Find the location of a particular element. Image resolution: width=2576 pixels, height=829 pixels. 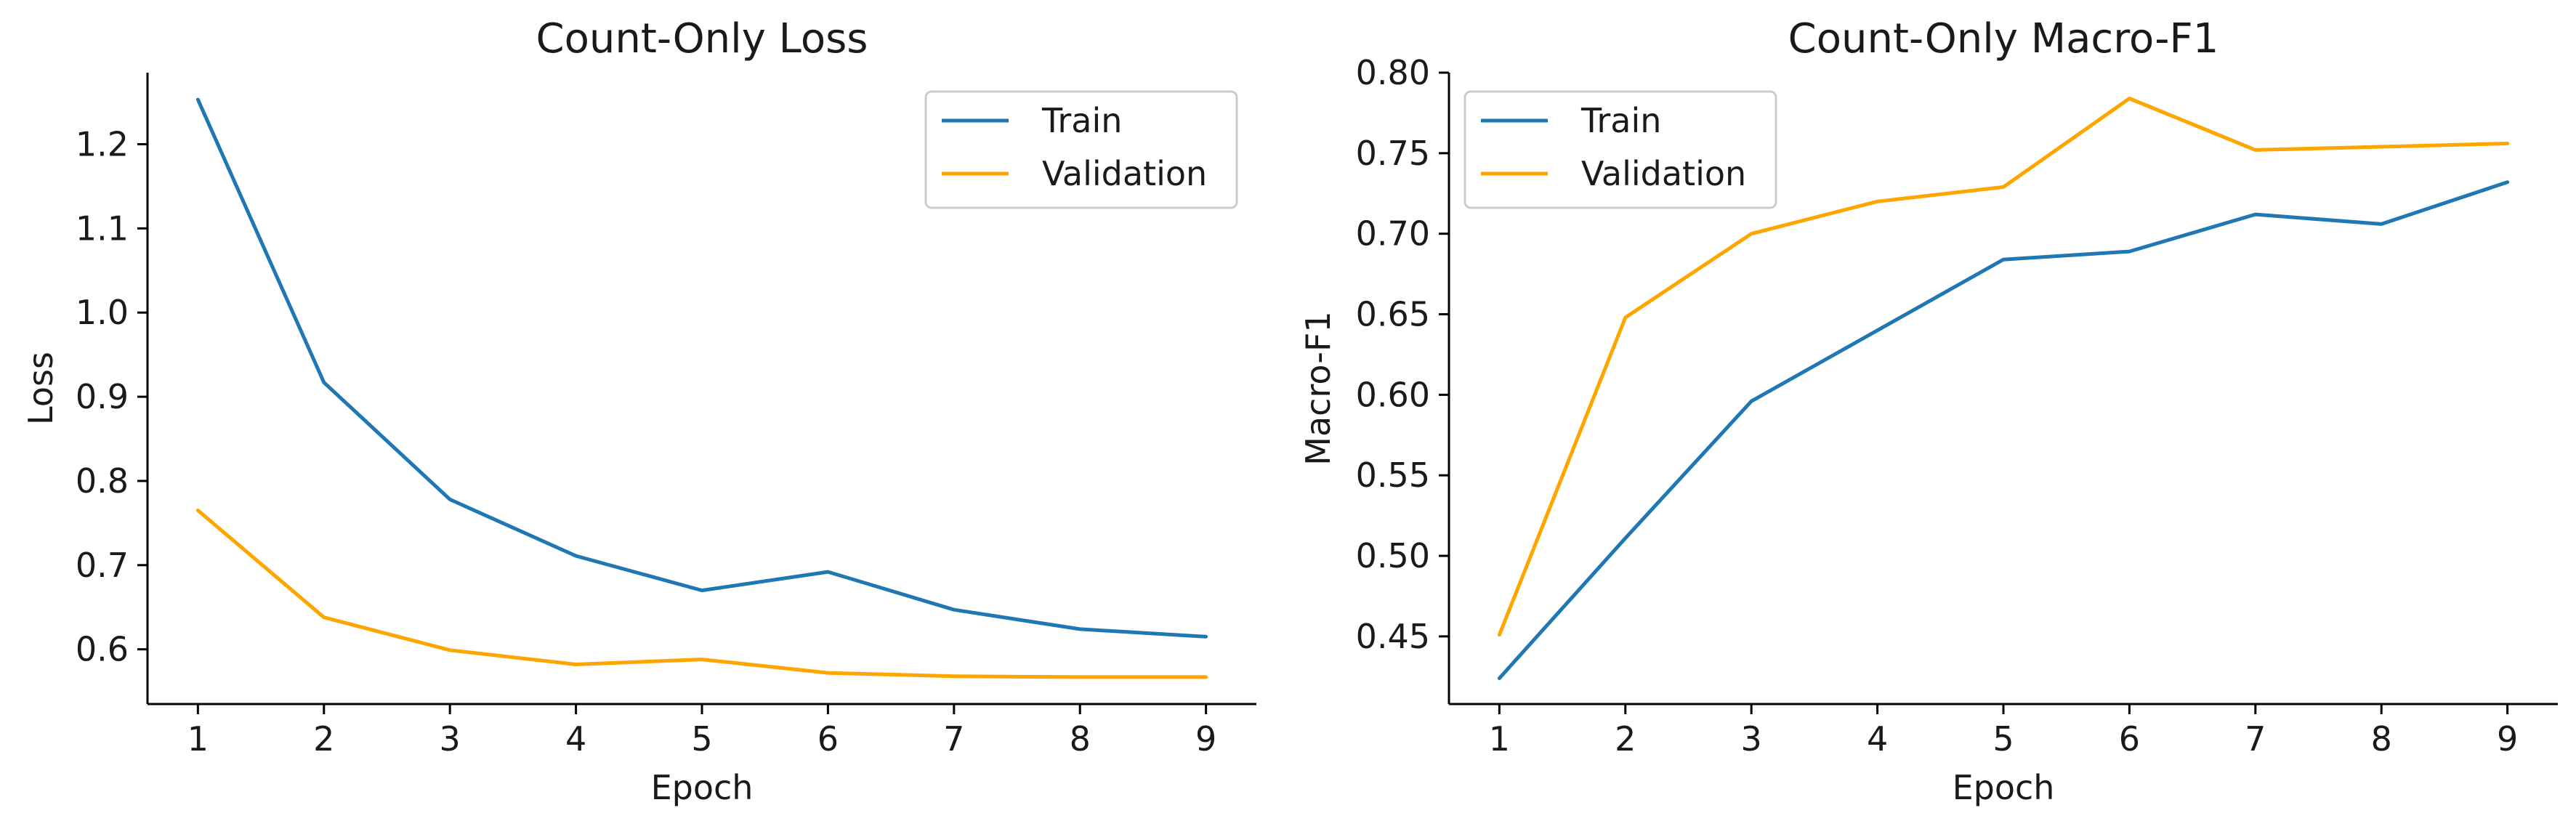

y-tick-label: 0.7 is located at coordinates (103, 565).